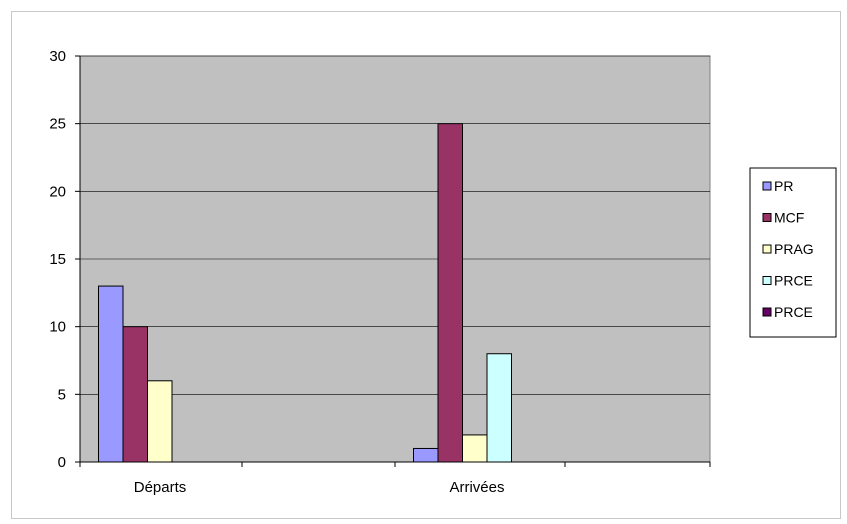 This screenshot has height=524, width=847. Describe the element at coordinates (476, 487) in the screenshot. I see `category-label: Arrivées` at that location.